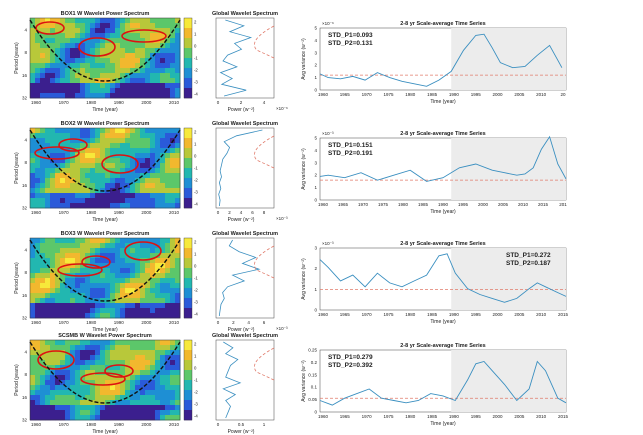 The width and height of the screenshot is (643, 435). I want to click on global-significance-line, so click(264, 364).